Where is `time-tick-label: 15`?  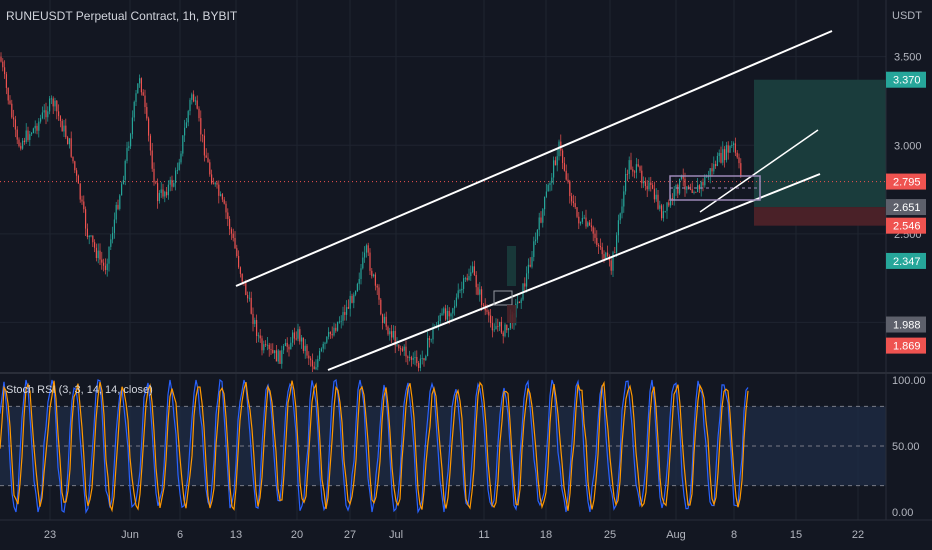
time-tick-label: 15 is located at coordinates (796, 535).